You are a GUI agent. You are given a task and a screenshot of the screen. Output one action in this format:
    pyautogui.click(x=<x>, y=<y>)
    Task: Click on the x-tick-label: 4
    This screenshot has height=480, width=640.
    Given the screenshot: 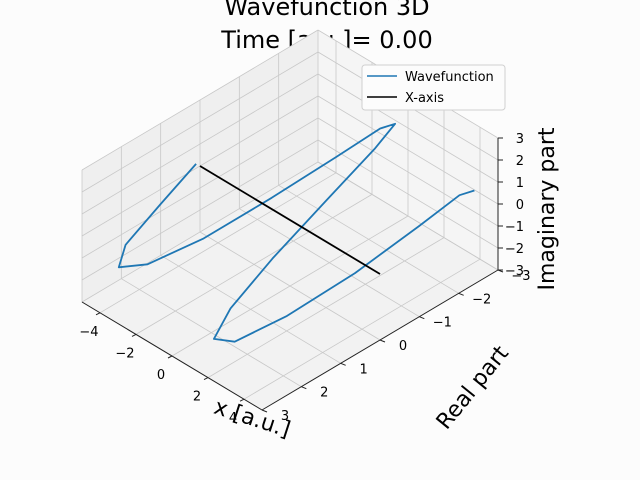 What is the action you would take?
    pyautogui.click(x=233, y=418)
    